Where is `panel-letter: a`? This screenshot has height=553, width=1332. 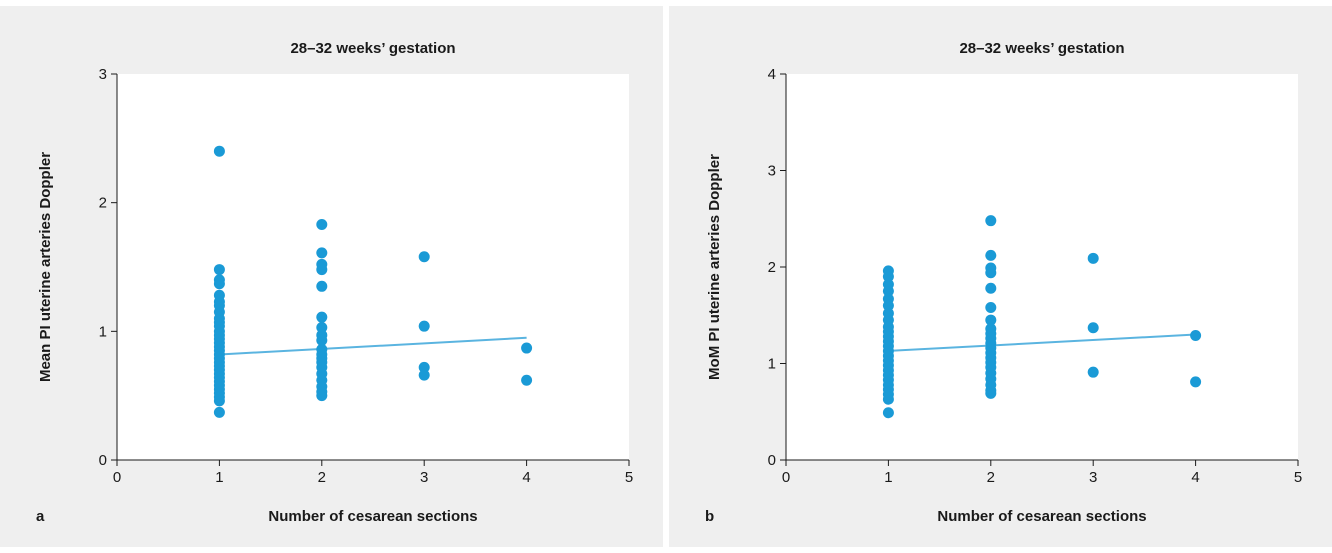 panel-letter: a is located at coordinates (40, 516).